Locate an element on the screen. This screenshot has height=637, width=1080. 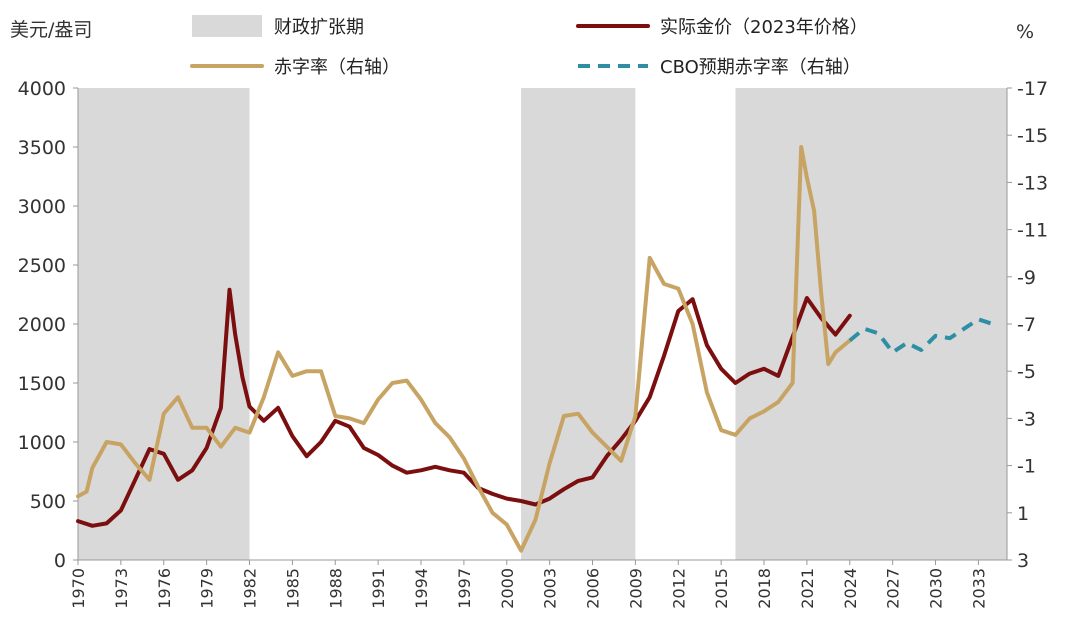
x-tick-label-1997: 1997 is located at coordinates (464, 588).